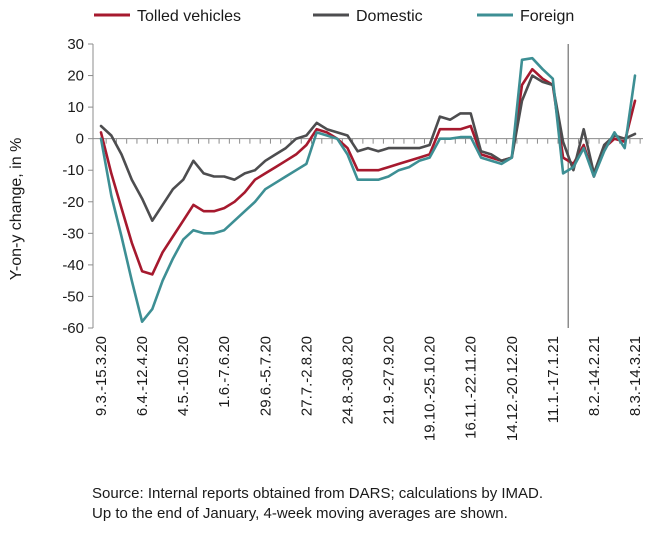 The image size is (657, 537). Describe the element at coordinates (183, 376) in the screenshot. I see `x-tick-label: 4.5.-10.5.20` at that location.